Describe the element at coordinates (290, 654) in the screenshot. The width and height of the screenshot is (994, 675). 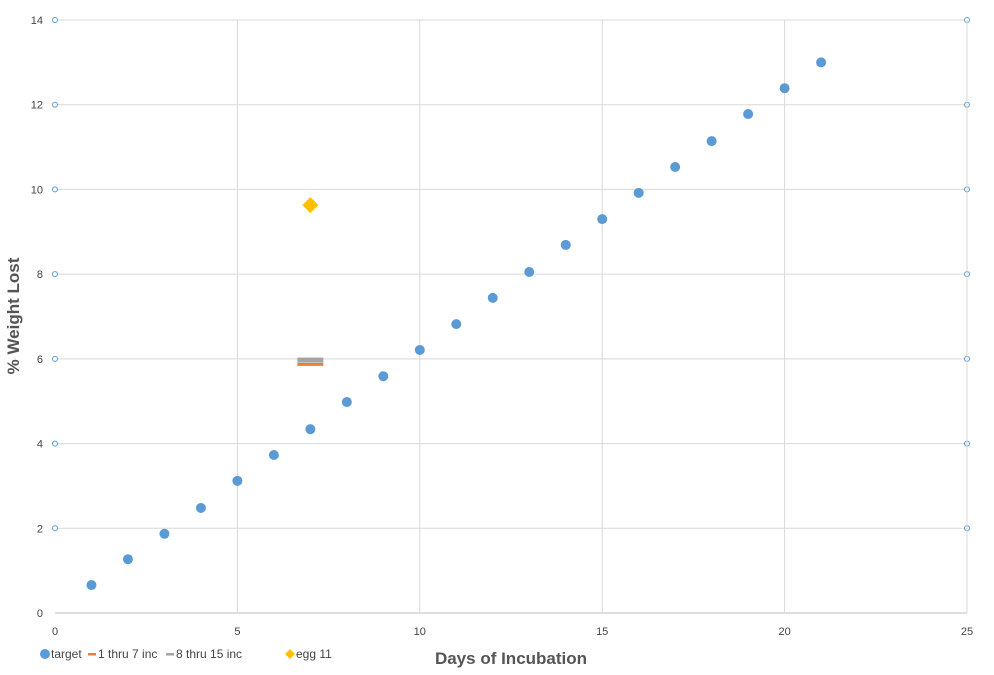
I see `legend-marker-diamond` at that location.